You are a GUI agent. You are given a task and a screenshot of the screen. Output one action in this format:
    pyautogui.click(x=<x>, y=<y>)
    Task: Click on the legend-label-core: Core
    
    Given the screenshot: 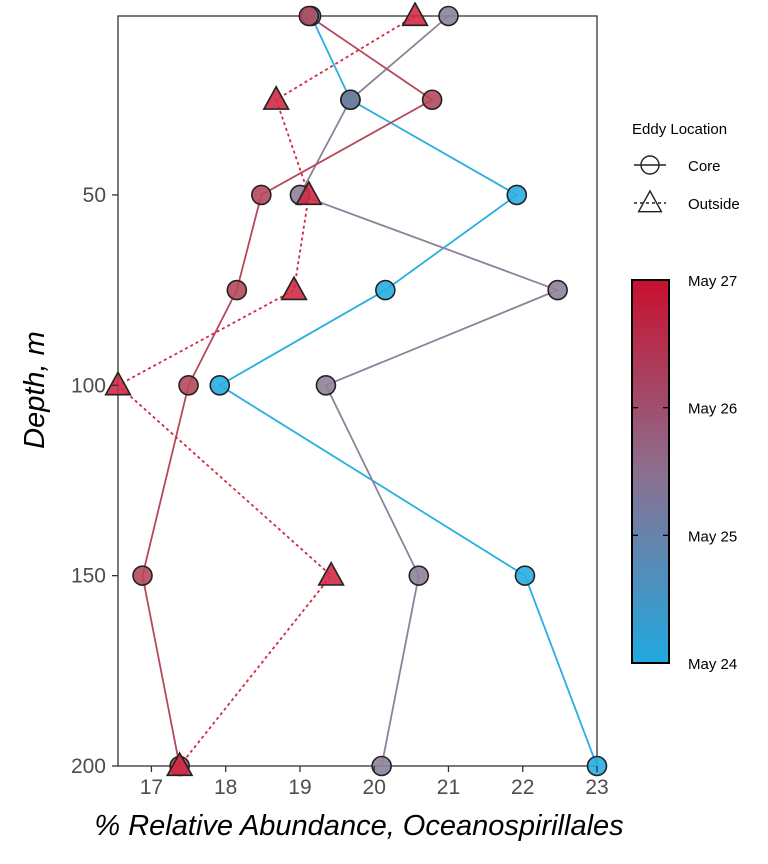 What is the action you would take?
    pyautogui.click(x=704, y=166)
    